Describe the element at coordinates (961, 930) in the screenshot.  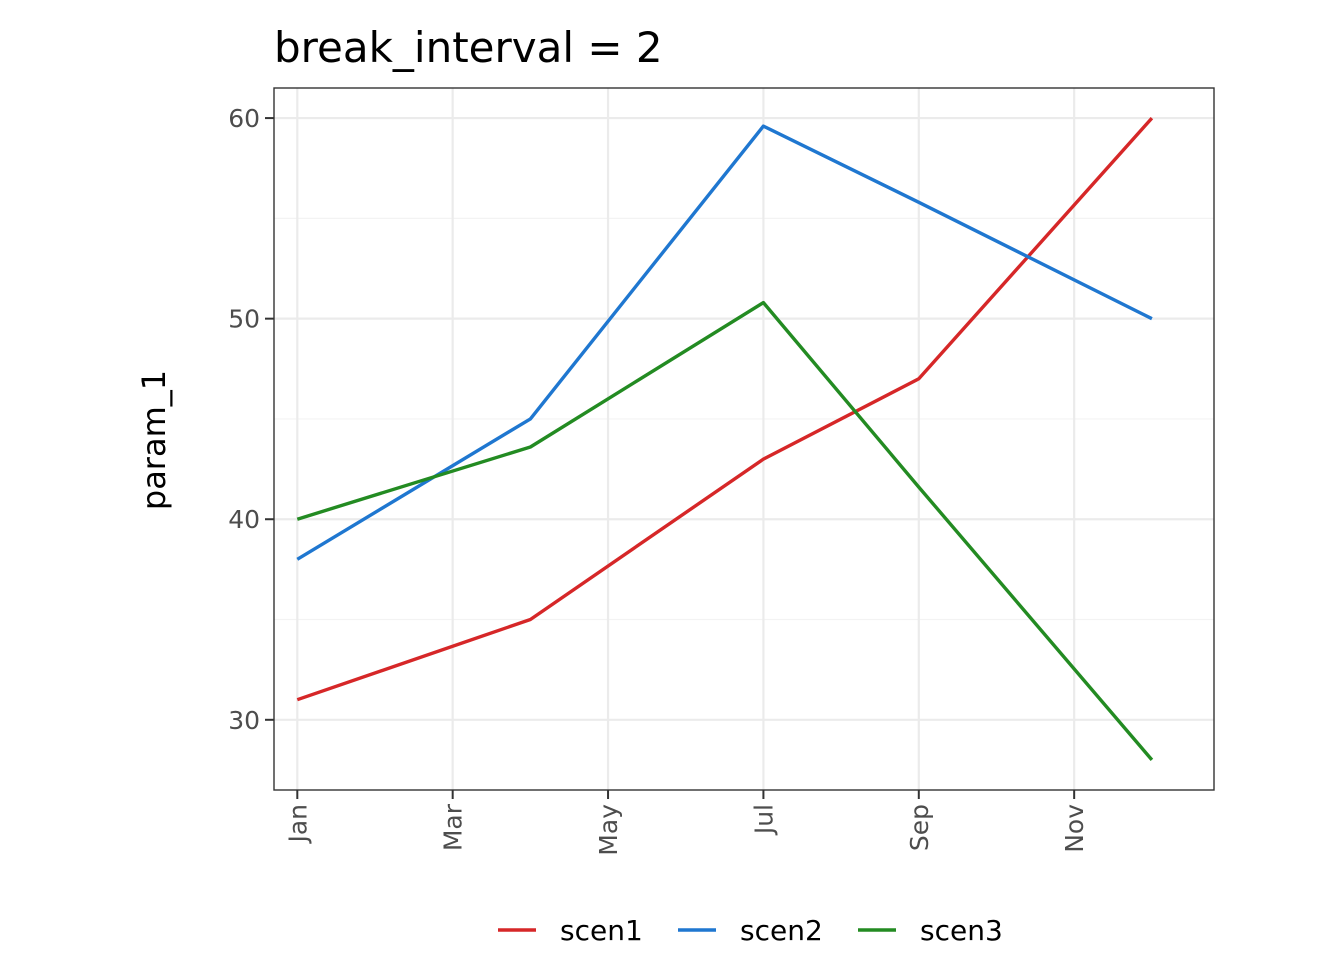
I see `legend-label-scen3: scen3` at that location.